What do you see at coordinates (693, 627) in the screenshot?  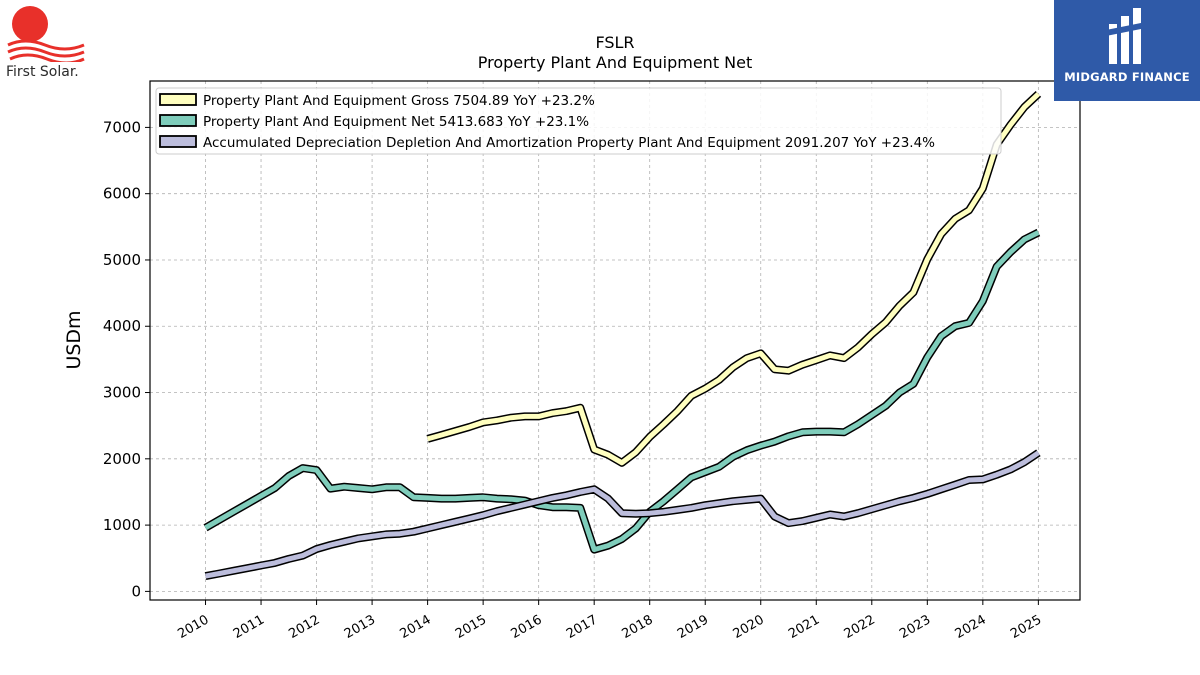 I see `x-tick-label: 2019` at bounding box center [693, 627].